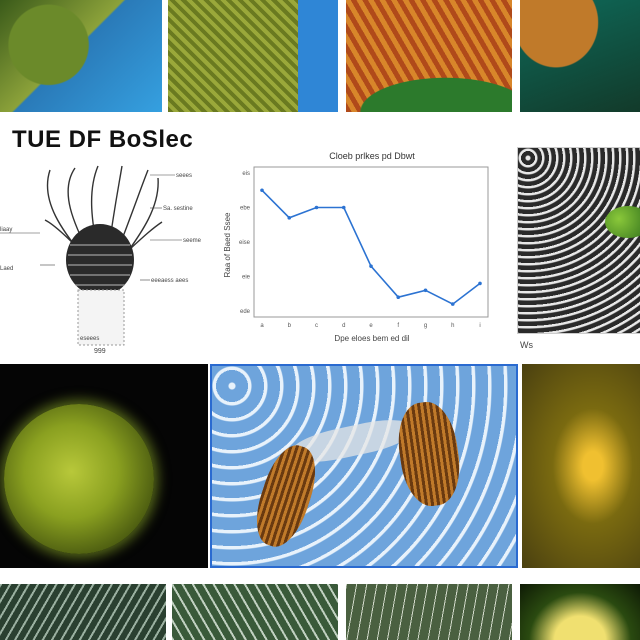 The height and width of the screenshot is (640, 640). Describe the element at coordinates (452, 326) in the screenshot. I see `x-tick-label: h` at that location.